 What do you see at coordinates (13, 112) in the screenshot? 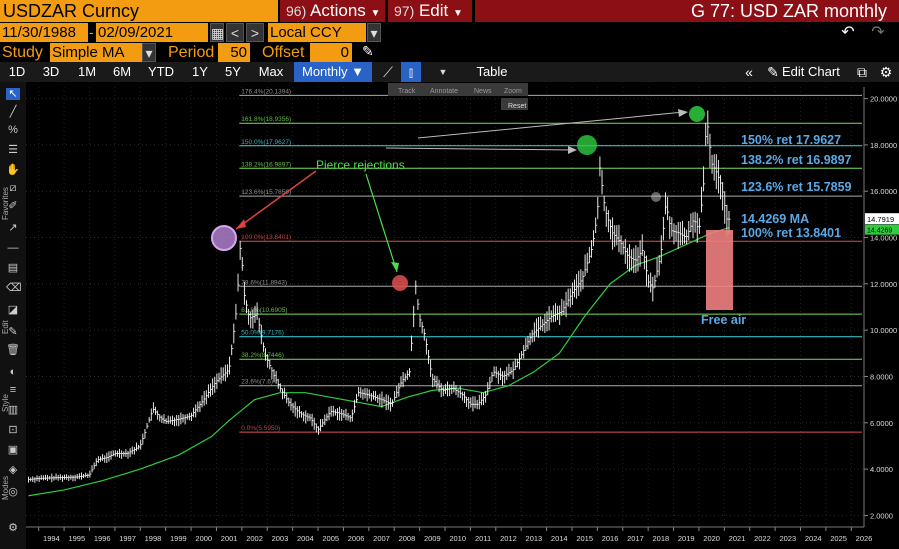
I see `line-tool-icon: ╱` at bounding box center [13, 112].